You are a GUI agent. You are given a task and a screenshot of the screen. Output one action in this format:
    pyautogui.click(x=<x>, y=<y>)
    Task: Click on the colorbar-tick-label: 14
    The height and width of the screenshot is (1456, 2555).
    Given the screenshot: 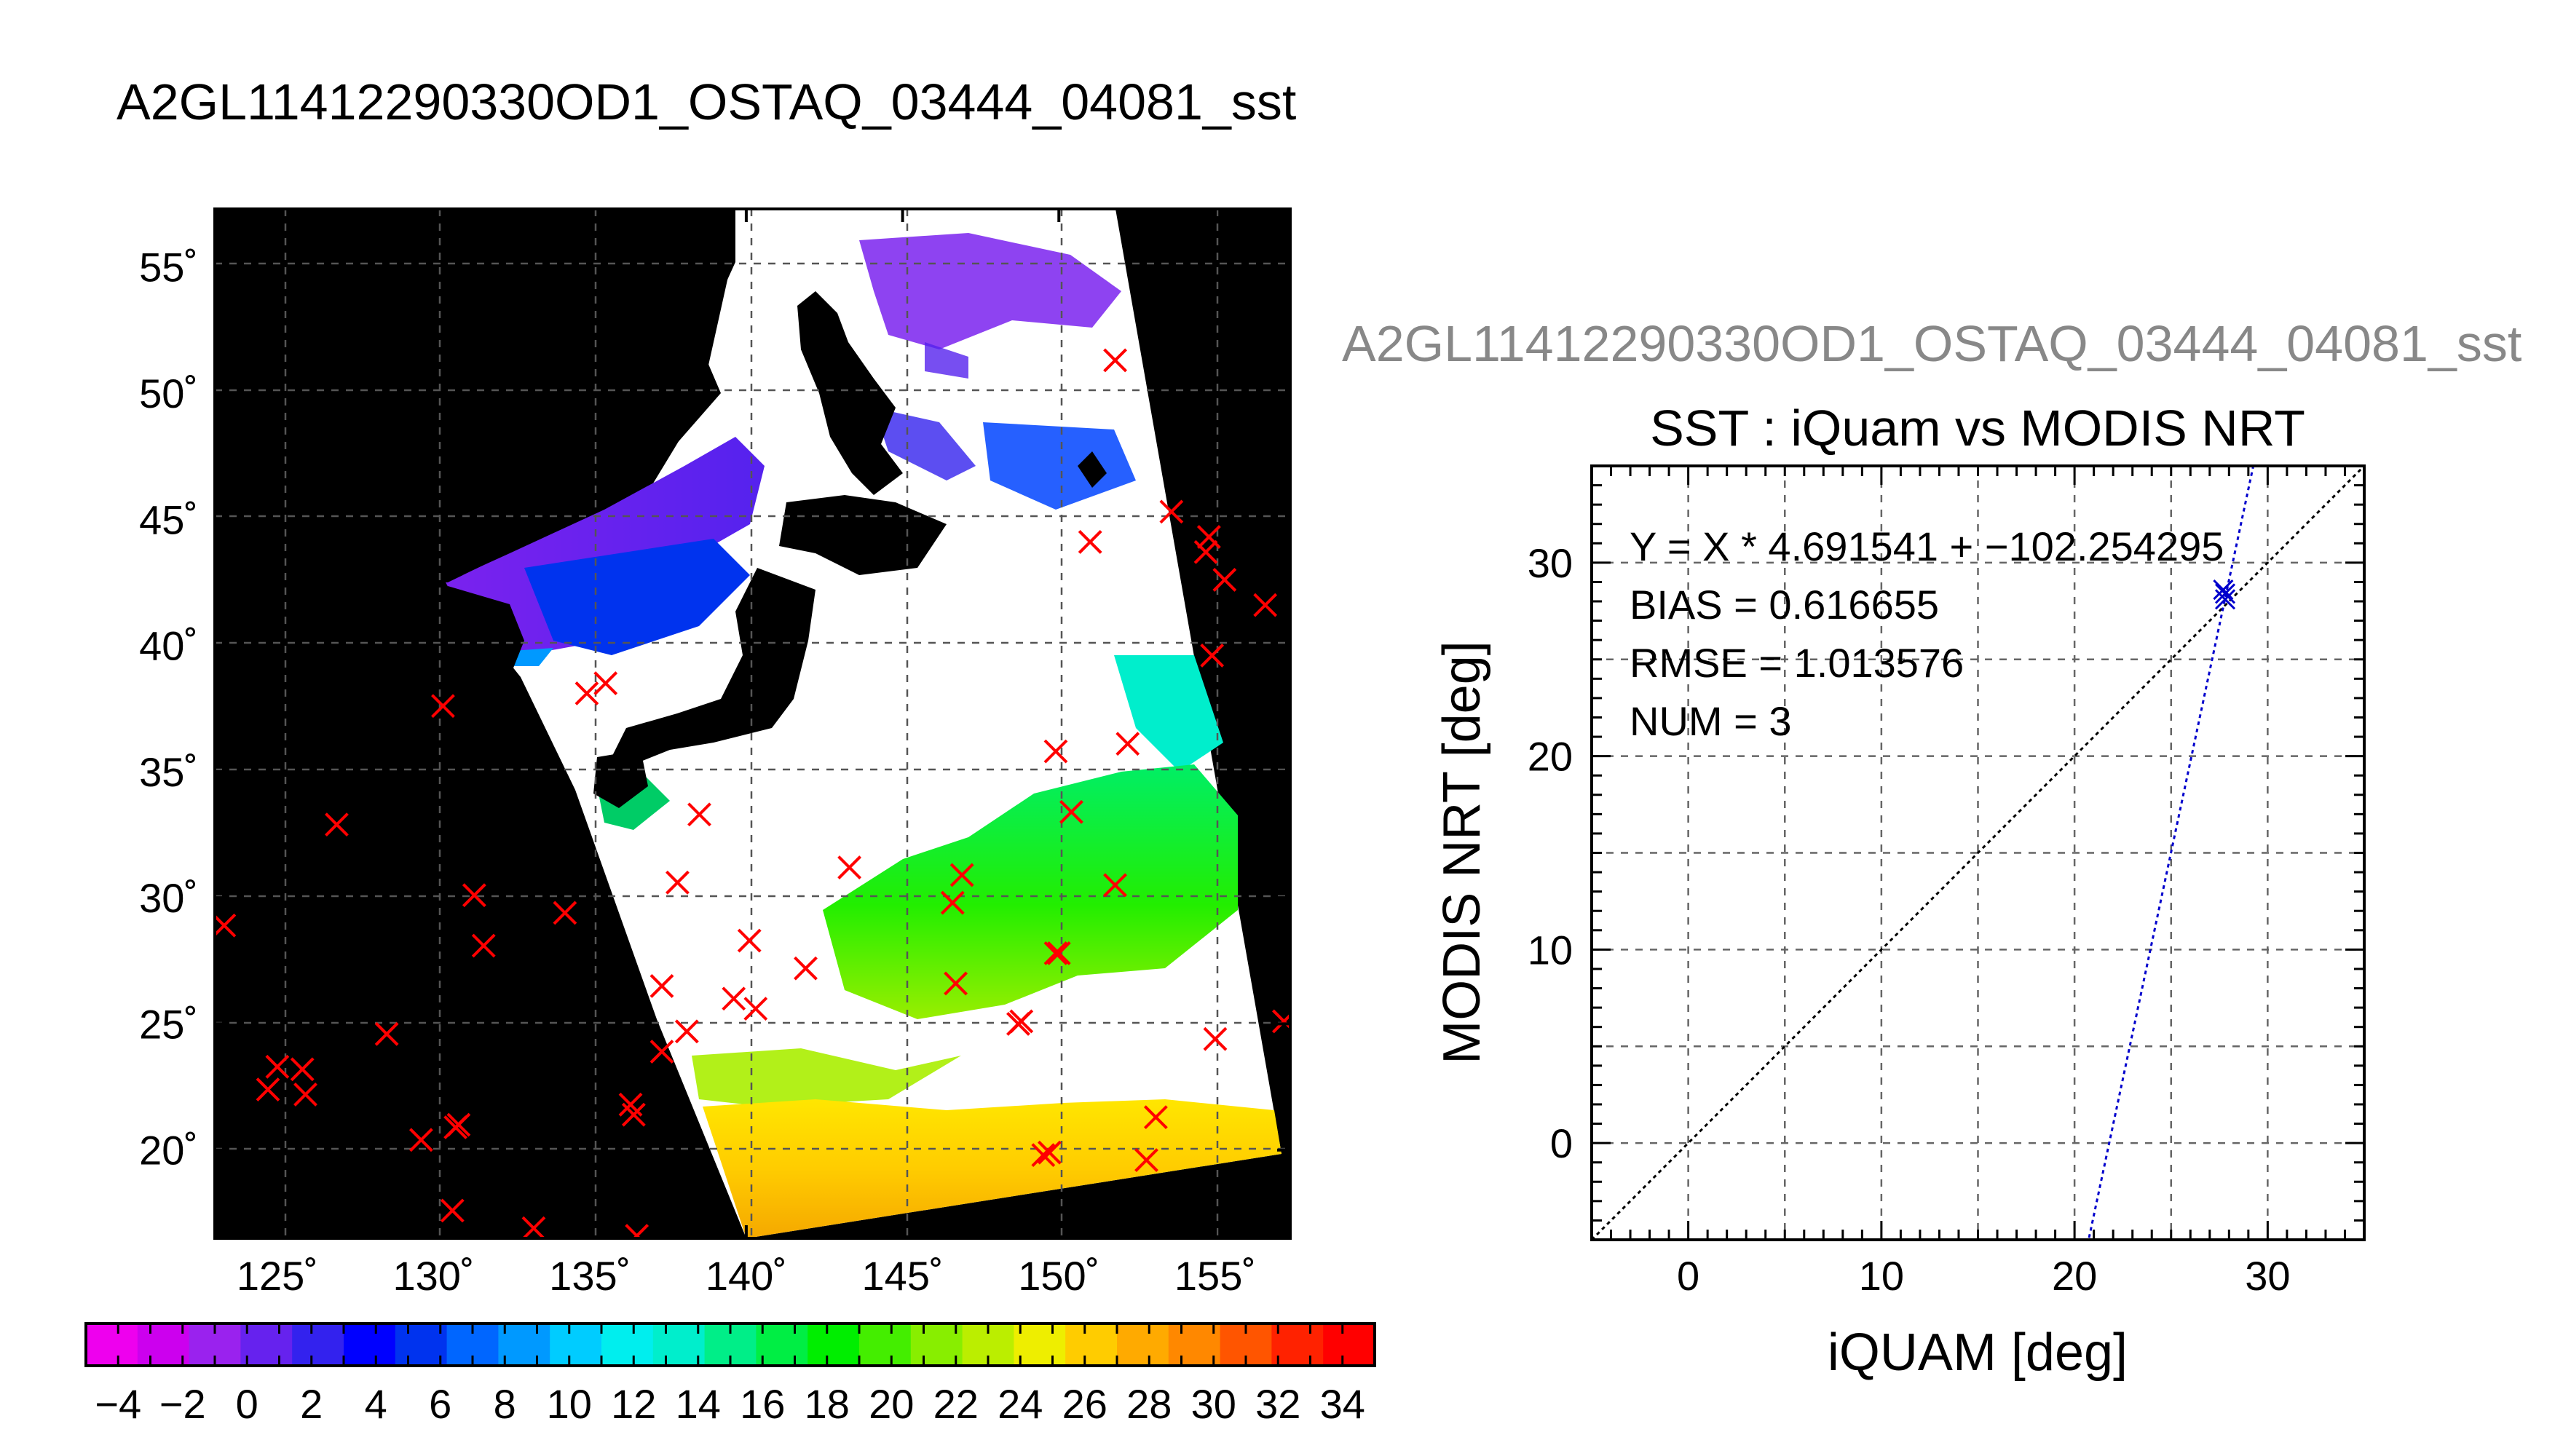 What is the action you would take?
    pyautogui.click(x=698, y=1404)
    